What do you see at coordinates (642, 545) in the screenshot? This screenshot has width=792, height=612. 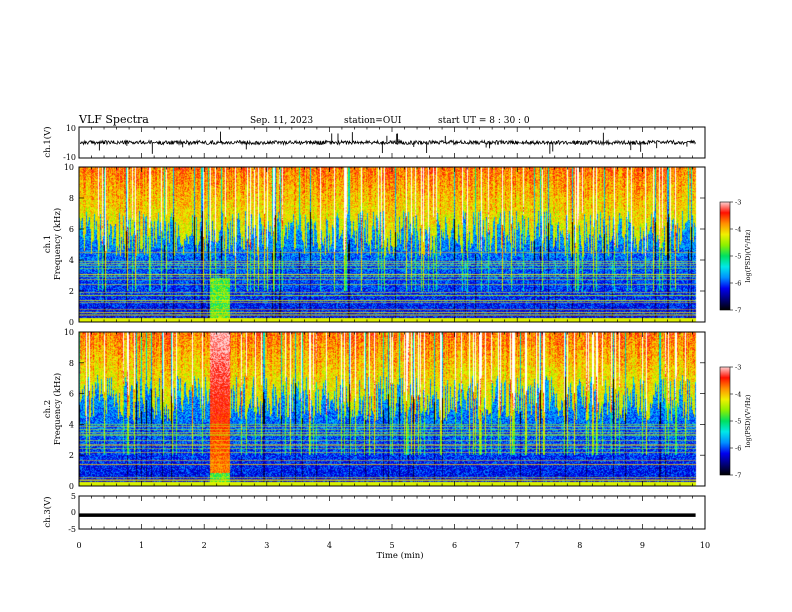 I see `time-tick-label: 9` at bounding box center [642, 545].